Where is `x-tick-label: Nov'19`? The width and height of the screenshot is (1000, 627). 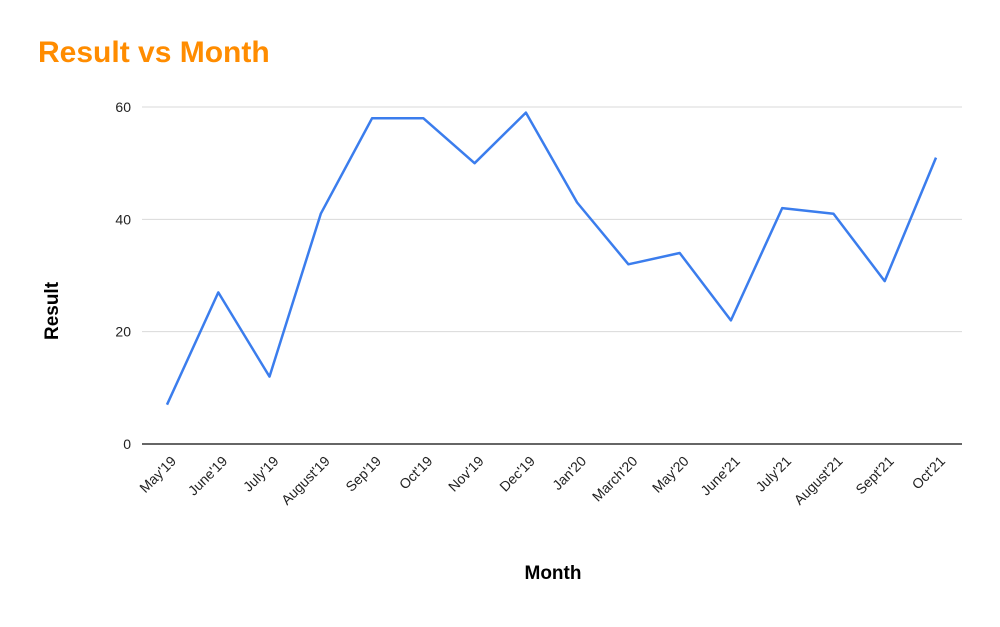 x-tick-label: Nov'19 is located at coordinates (466, 474).